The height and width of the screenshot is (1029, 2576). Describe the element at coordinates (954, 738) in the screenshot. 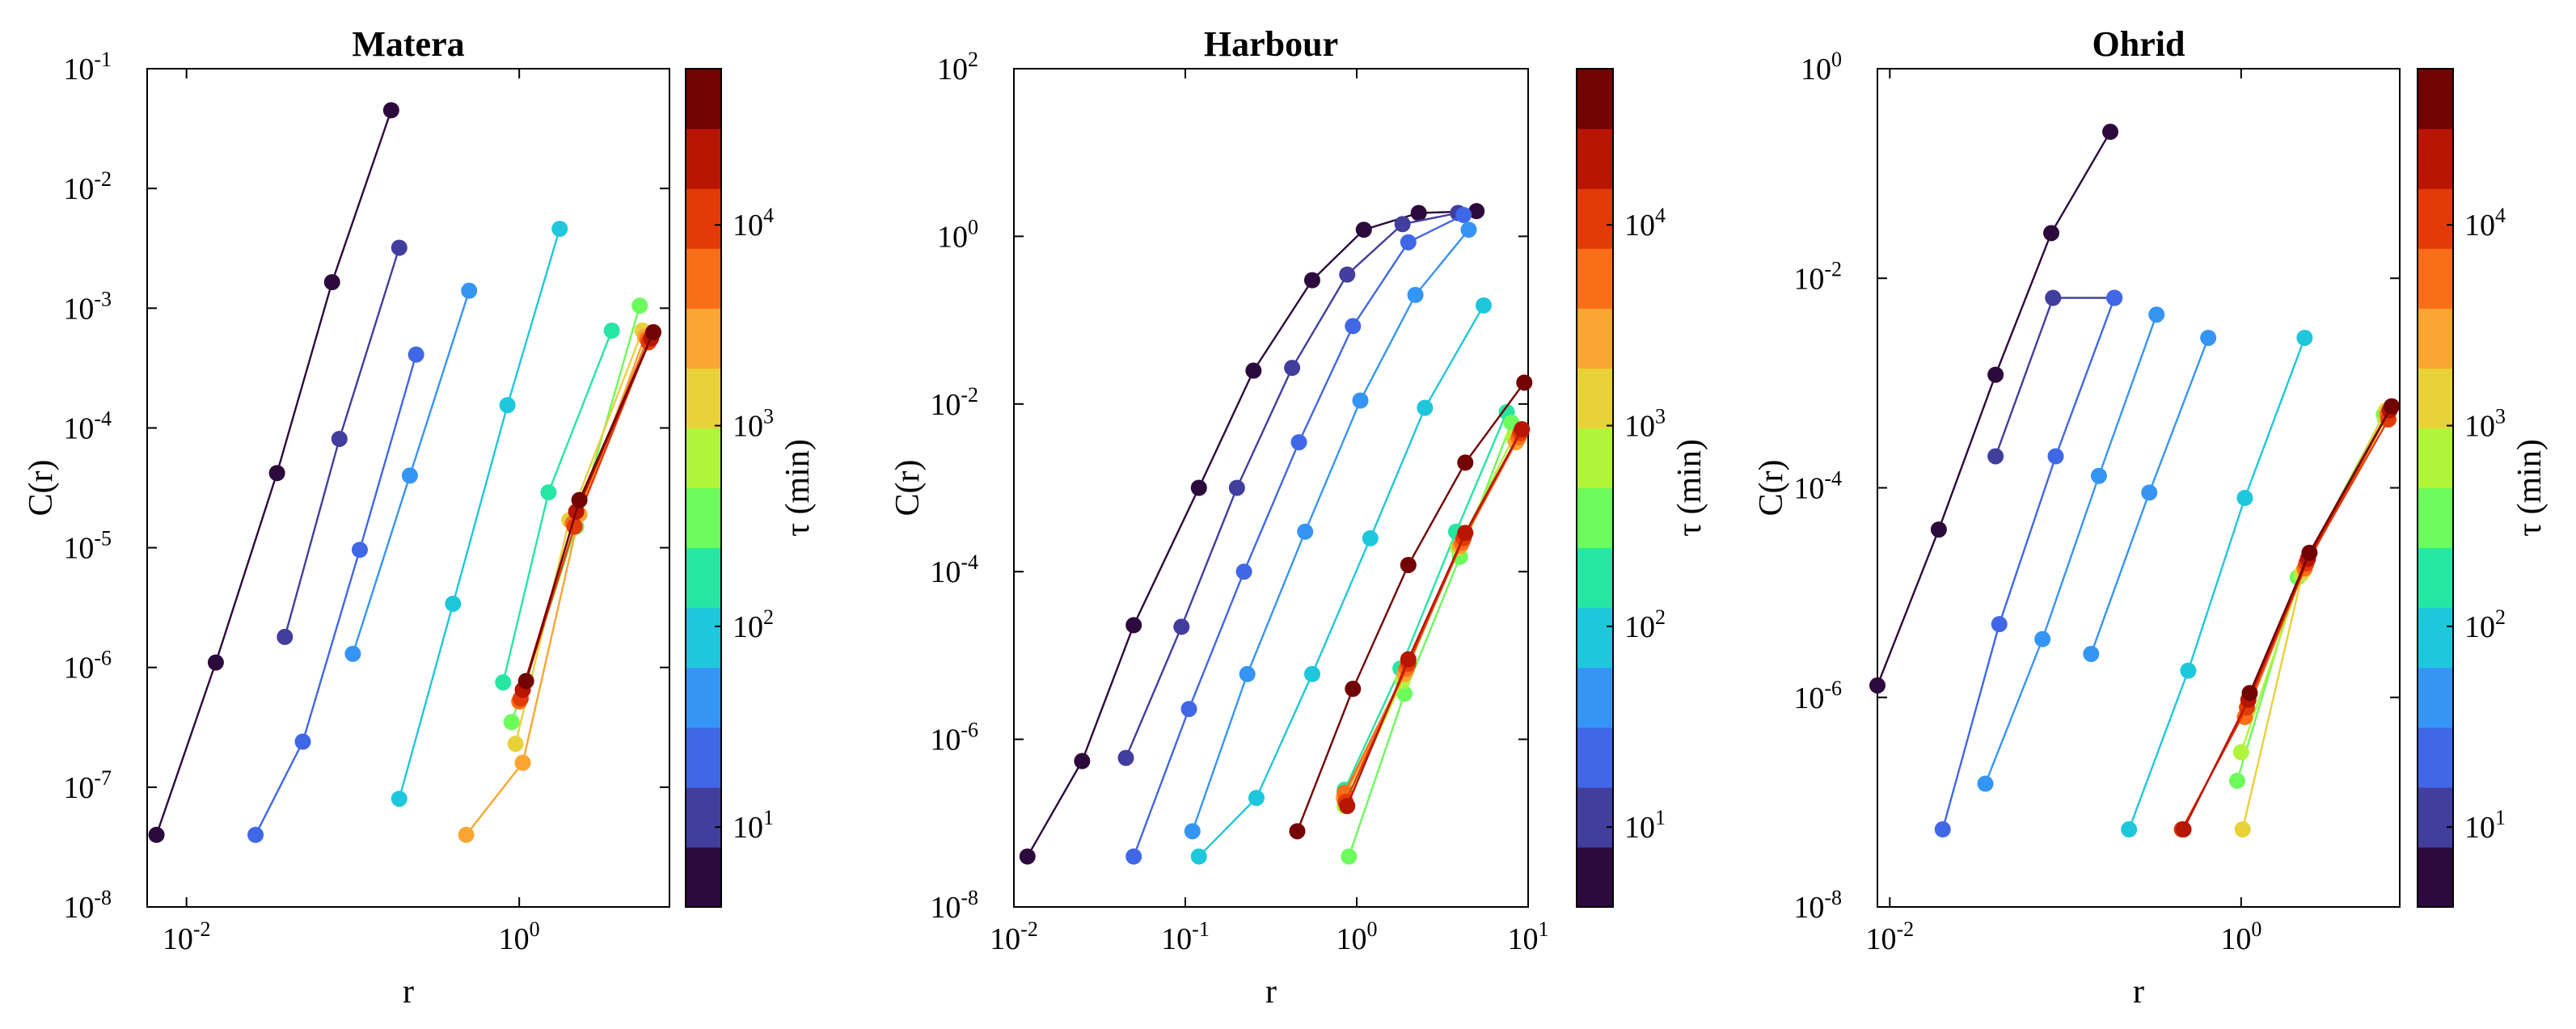

I see `y-tick-label: 10⁻⁶` at that location.